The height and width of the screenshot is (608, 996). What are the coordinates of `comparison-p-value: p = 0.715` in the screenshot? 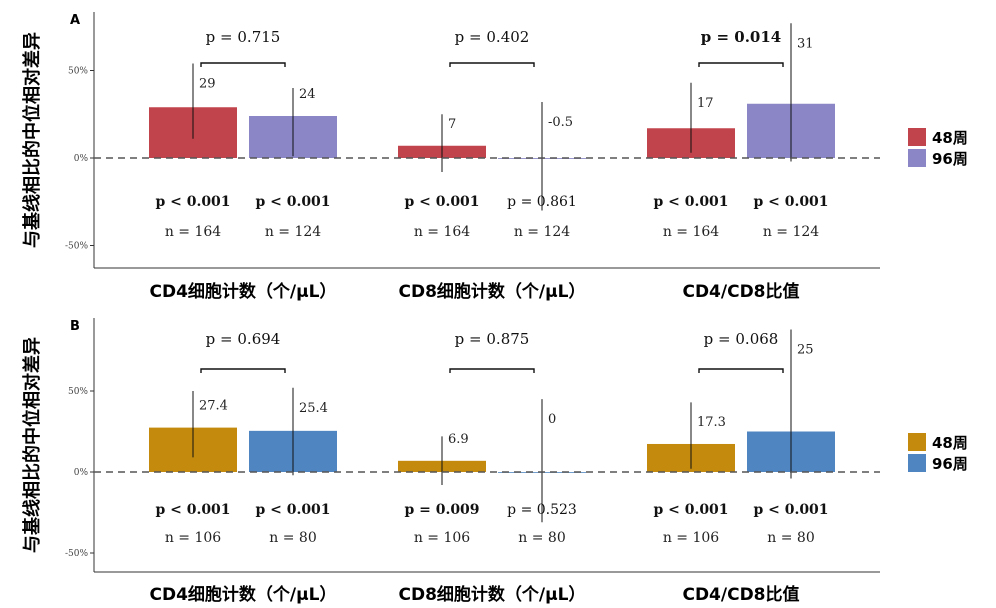 It's located at (243, 37).